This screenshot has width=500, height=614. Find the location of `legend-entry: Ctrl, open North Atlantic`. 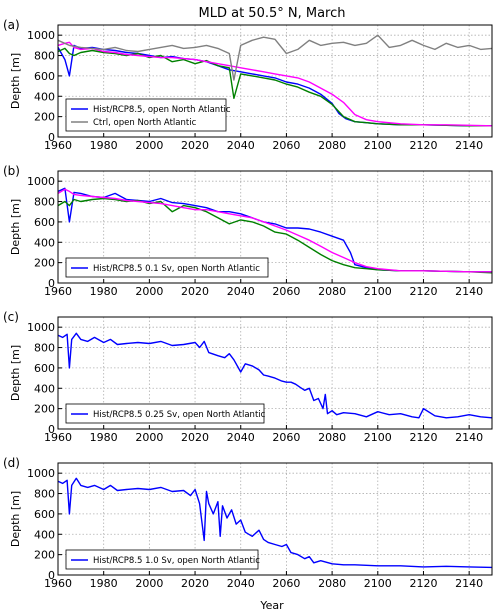

legend-entry: Ctrl, open North Atlantic is located at coordinates (145, 123).